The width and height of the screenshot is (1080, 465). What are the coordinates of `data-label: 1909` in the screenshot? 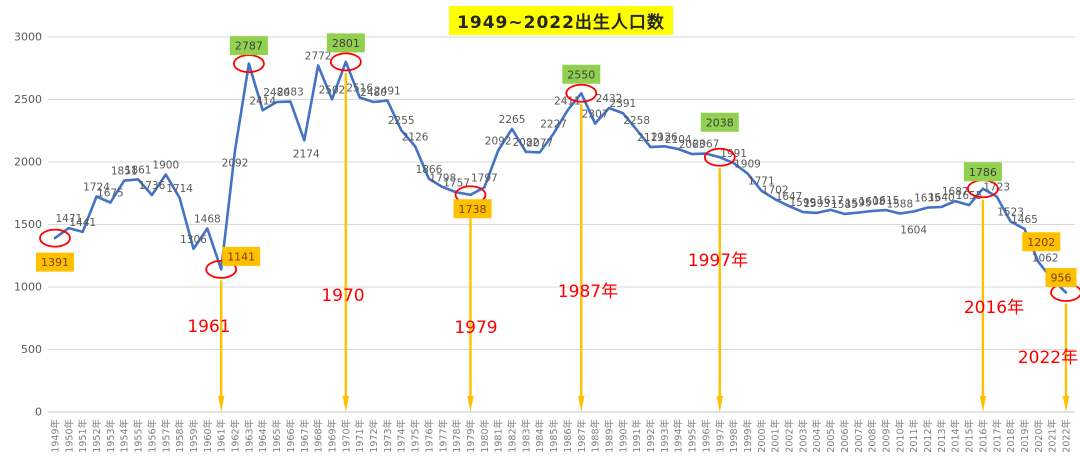 It's located at (747, 164).